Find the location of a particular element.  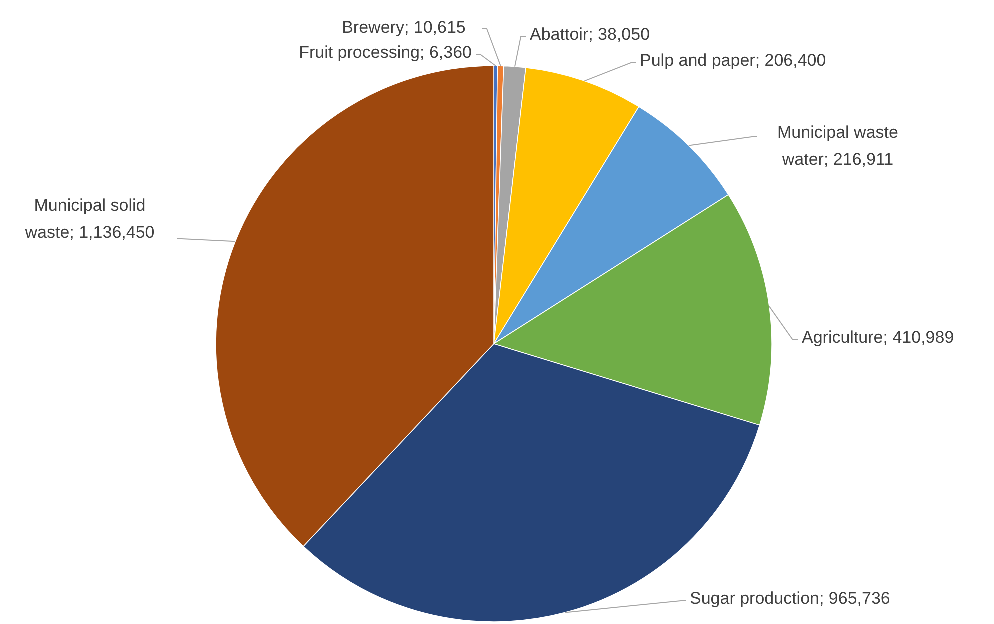

slice-label: Abattoir; 38,050 is located at coordinates (590, 34).